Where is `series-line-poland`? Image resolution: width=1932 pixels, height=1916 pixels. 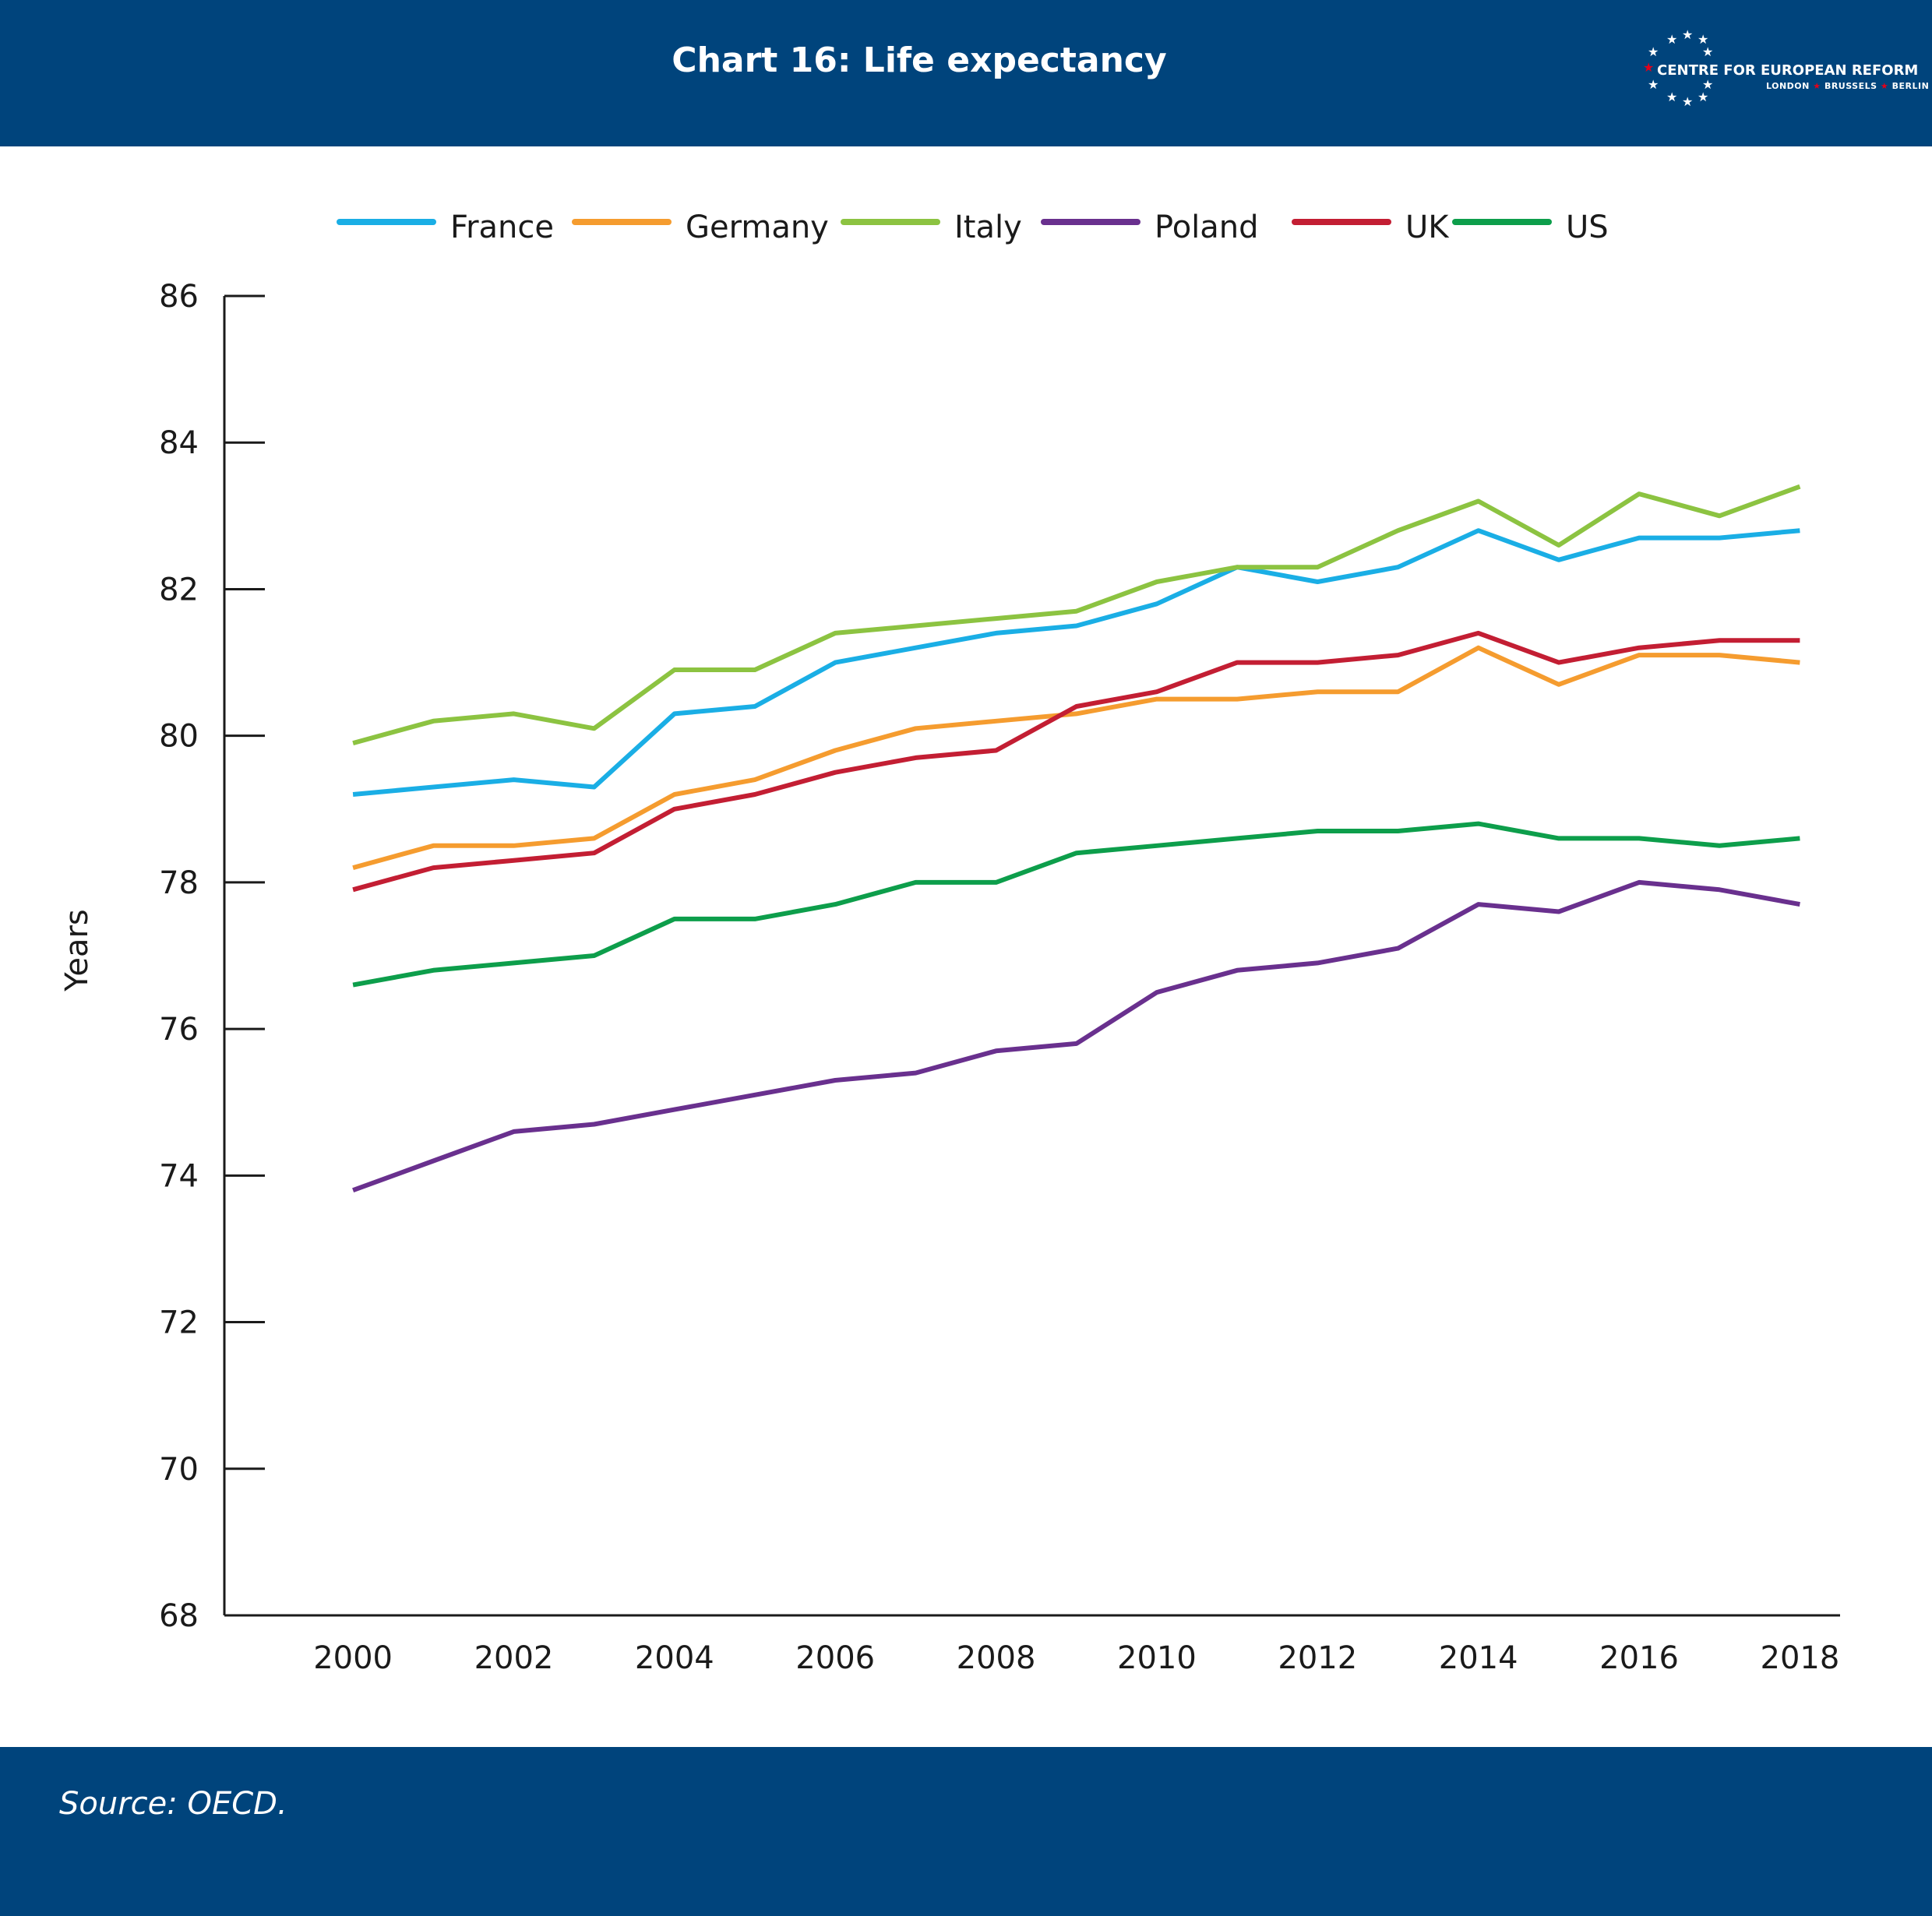 series-line-poland is located at coordinates (1076, 1036).